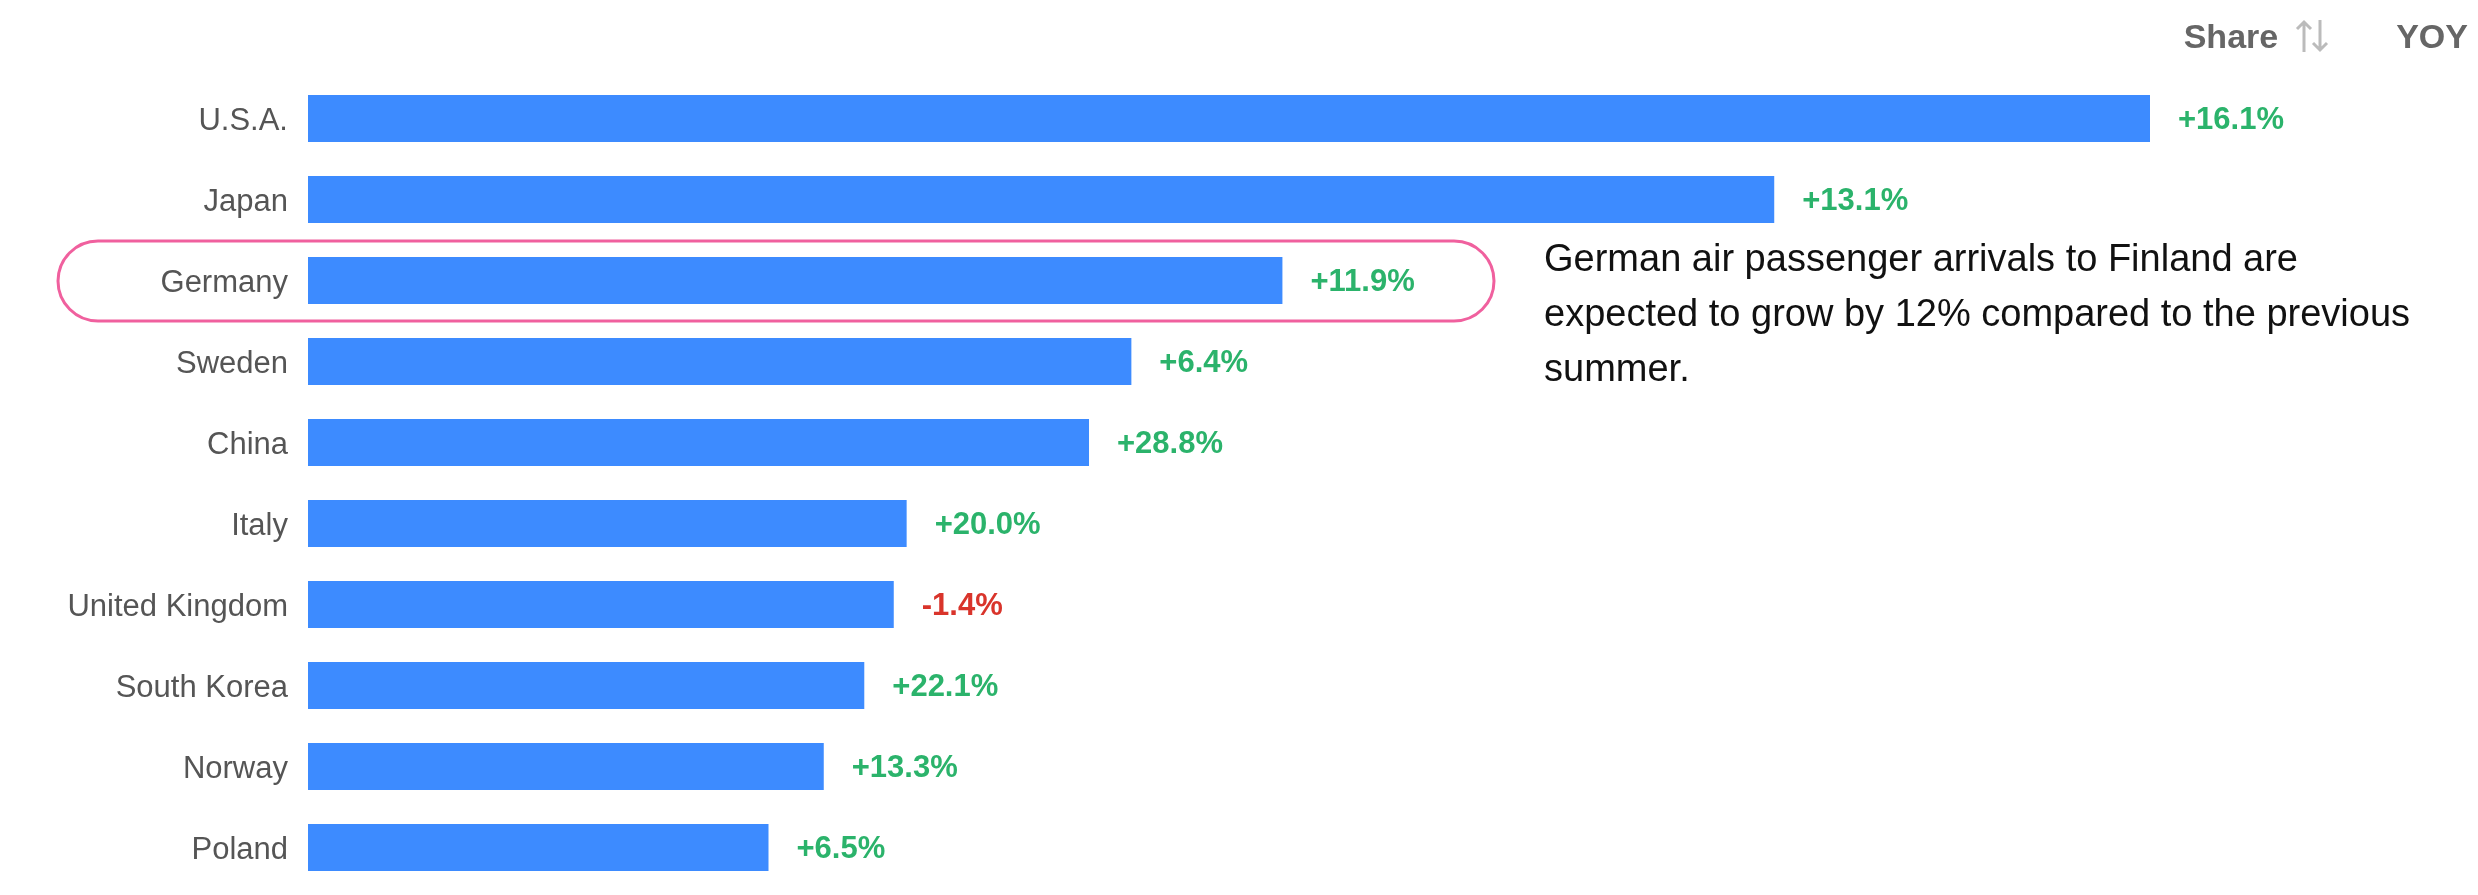  I want to click on annotation: +13.1%, so click(1855, 199).